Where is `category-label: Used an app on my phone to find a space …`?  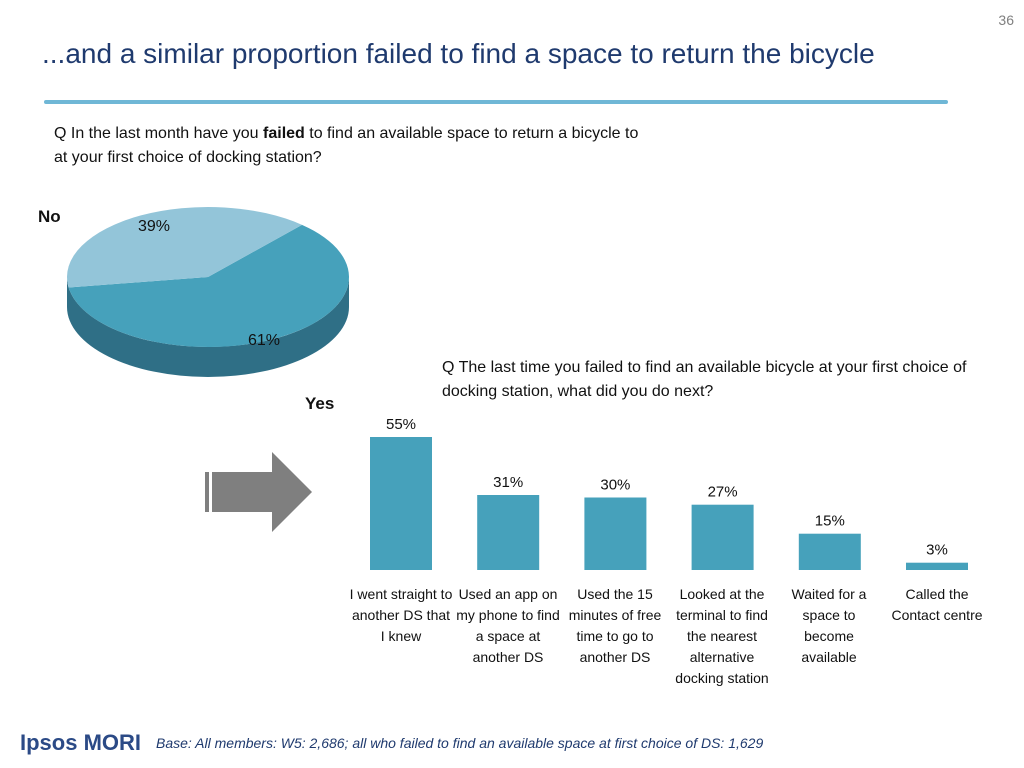
category-label: Used an app on my phone to find a space … is located at coordinates (508, 625).